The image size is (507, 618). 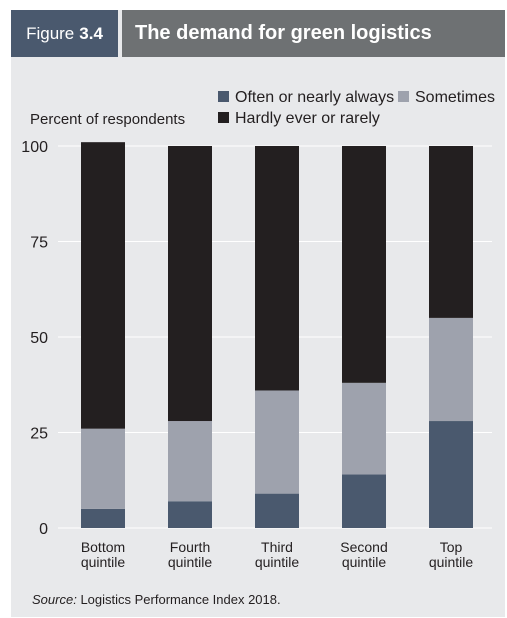 What do you see at coordinates (180, 599) in the screenshot?
I see `source-text: Logistics Performance Index 2018.` at bounding box center [180, 599].